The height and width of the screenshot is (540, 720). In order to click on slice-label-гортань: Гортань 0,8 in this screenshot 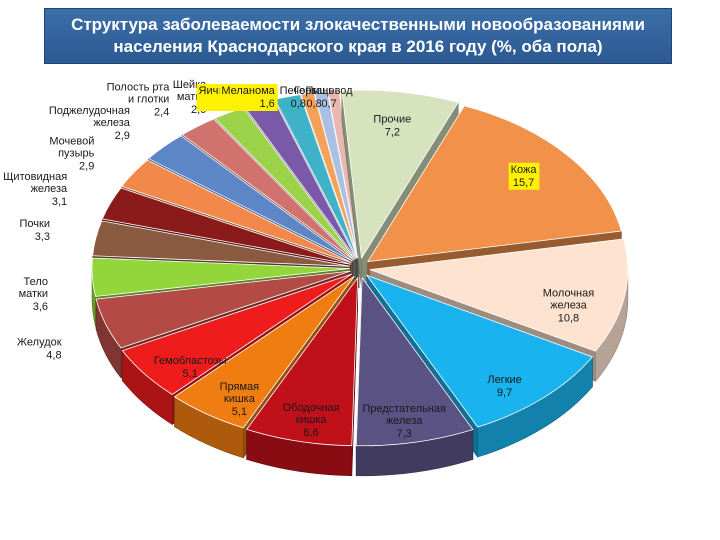, I will do `click(314, 97)`.